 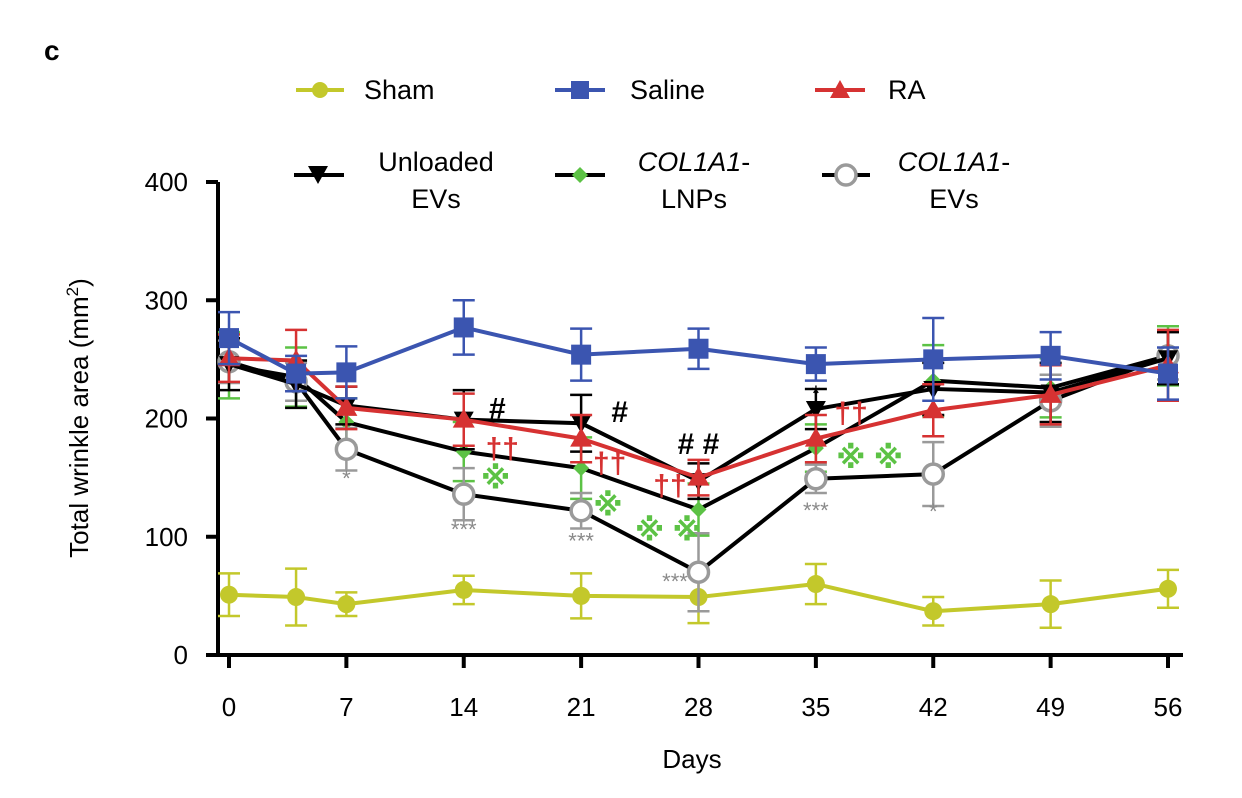 I want to click on legend: Sham Saline RA Unloaded EVs COL1A1- LNPs, so click(x=652, y=144).